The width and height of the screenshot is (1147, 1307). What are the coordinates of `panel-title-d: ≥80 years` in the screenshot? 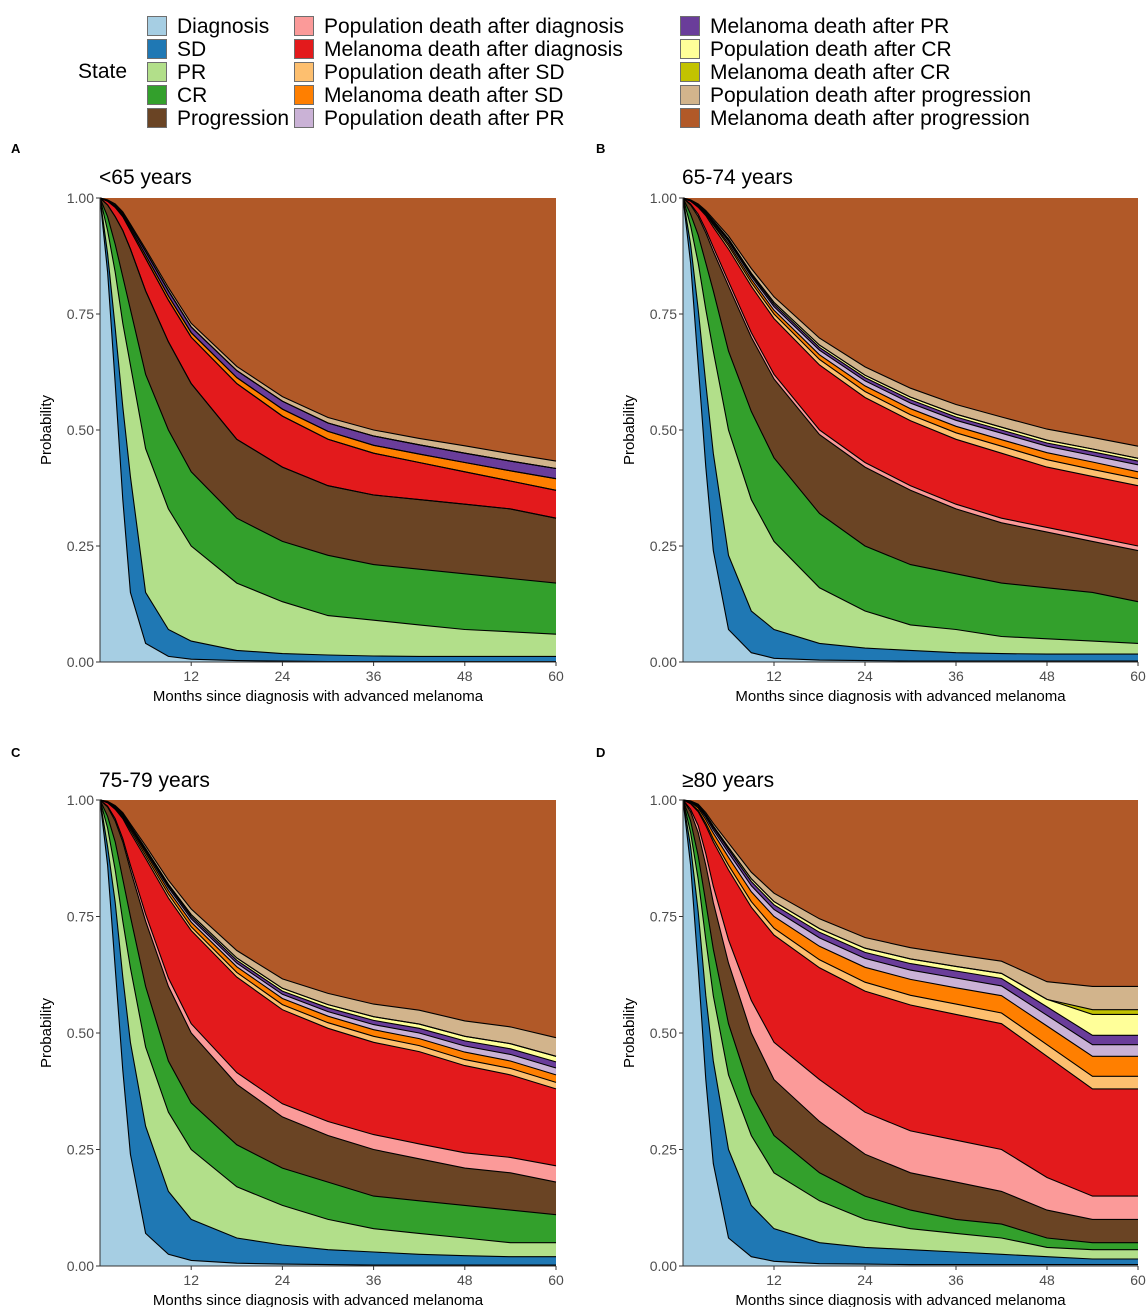 It's located at (728, 780).